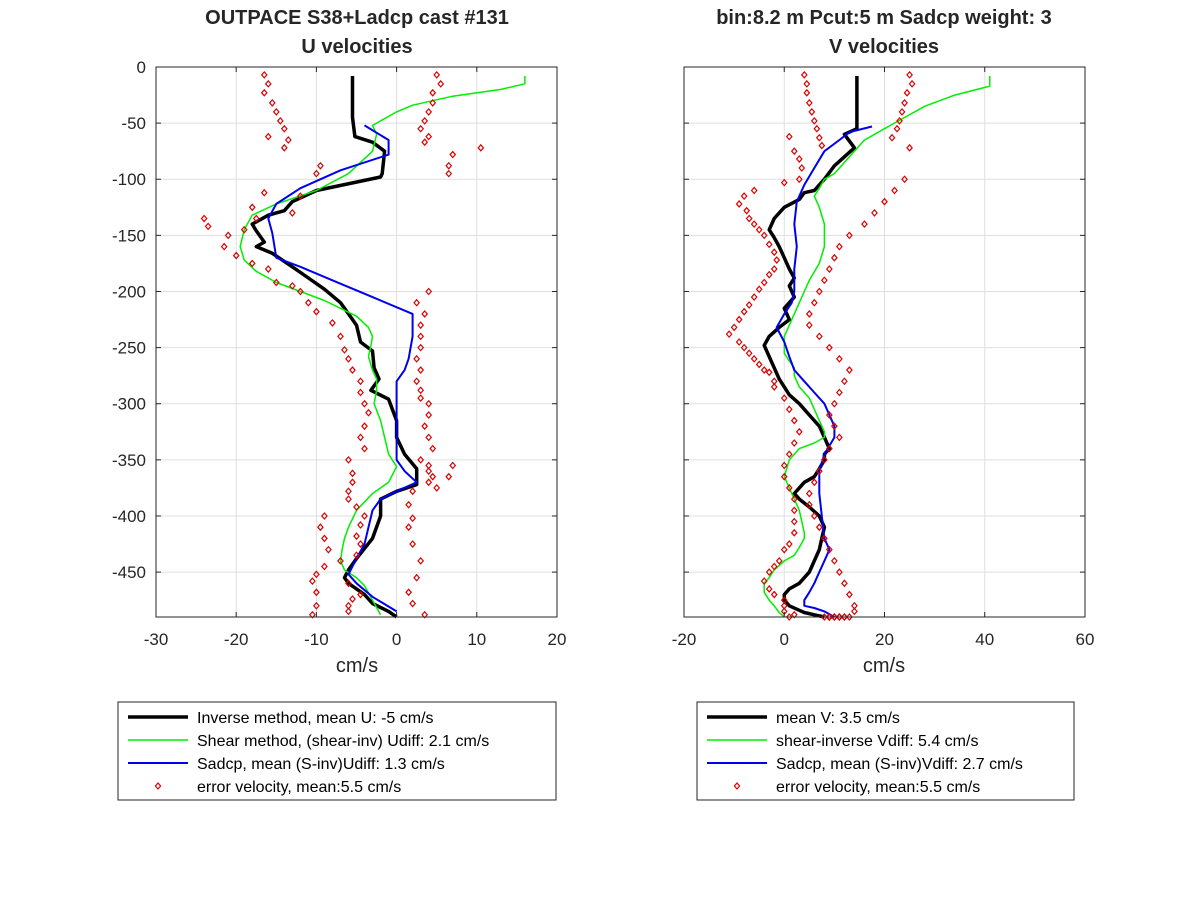 The height and width of the screenshot is (900, 1200). What do you see at coordinates (129, 235) in the screenshot?
I see `u-y-tick-label: -150` at bounding box center [129, 235].